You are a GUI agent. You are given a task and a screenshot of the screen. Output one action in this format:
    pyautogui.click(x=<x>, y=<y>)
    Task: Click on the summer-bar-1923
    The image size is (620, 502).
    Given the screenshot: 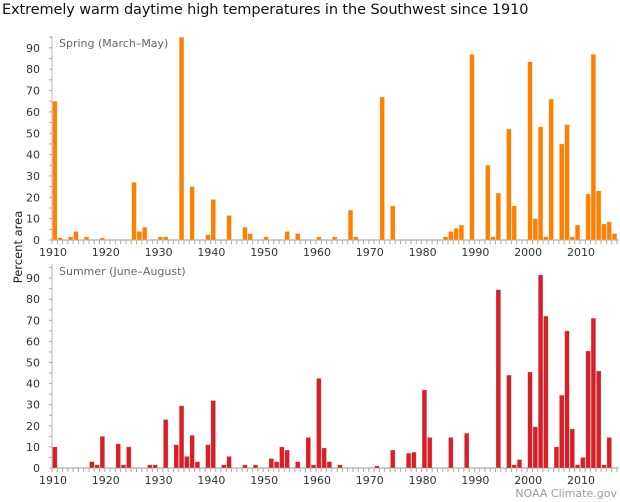 What is the action you would take?
    pyautogui.click(x=123, y=466)
    